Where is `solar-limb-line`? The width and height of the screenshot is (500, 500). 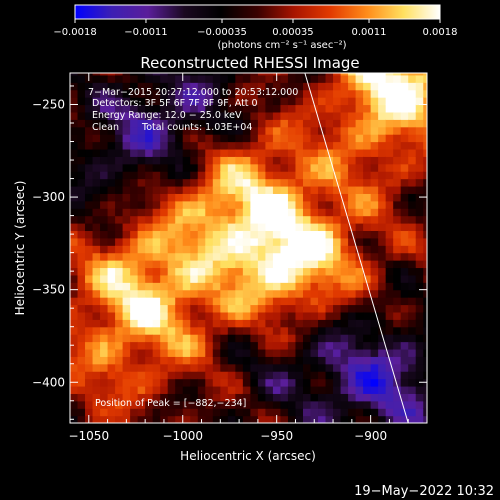 solar-limb-line is located at coordinates (356, 248).